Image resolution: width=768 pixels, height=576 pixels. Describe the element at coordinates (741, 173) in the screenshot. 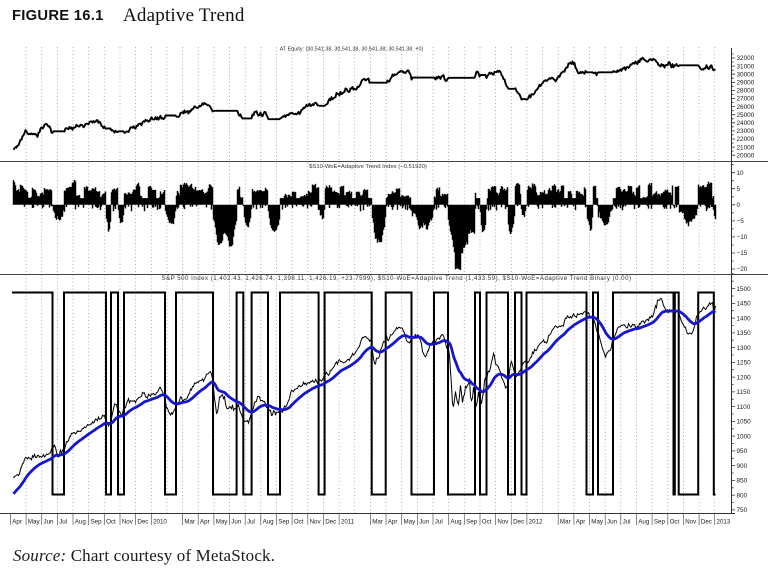

I see `svg-text: 10` at that location.